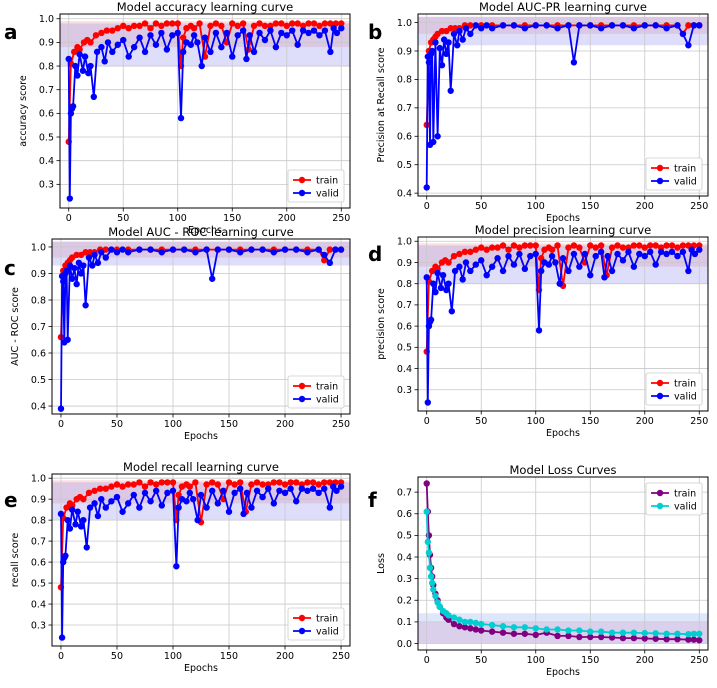 The width and height of the screenshot is (717, 688). I want to click on chart5-y-tick-label: 0.8, so click(38, 520).